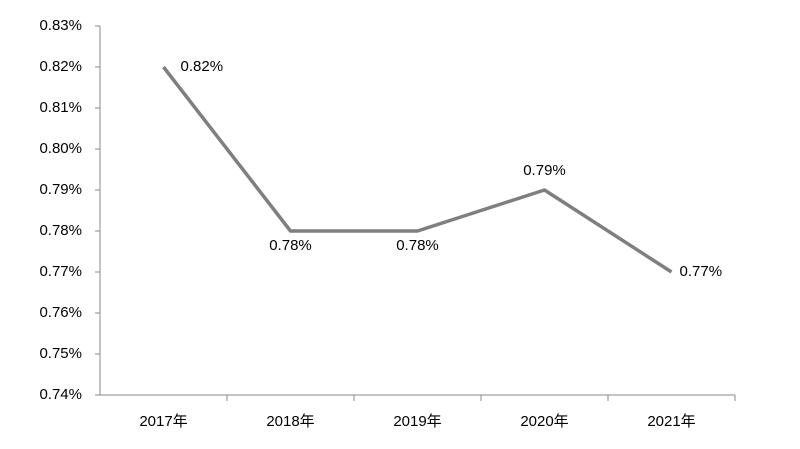  Describe the element at coordinates (60, 271) in the screenshot. I see `y-tick-label: 0.77%` at that location.